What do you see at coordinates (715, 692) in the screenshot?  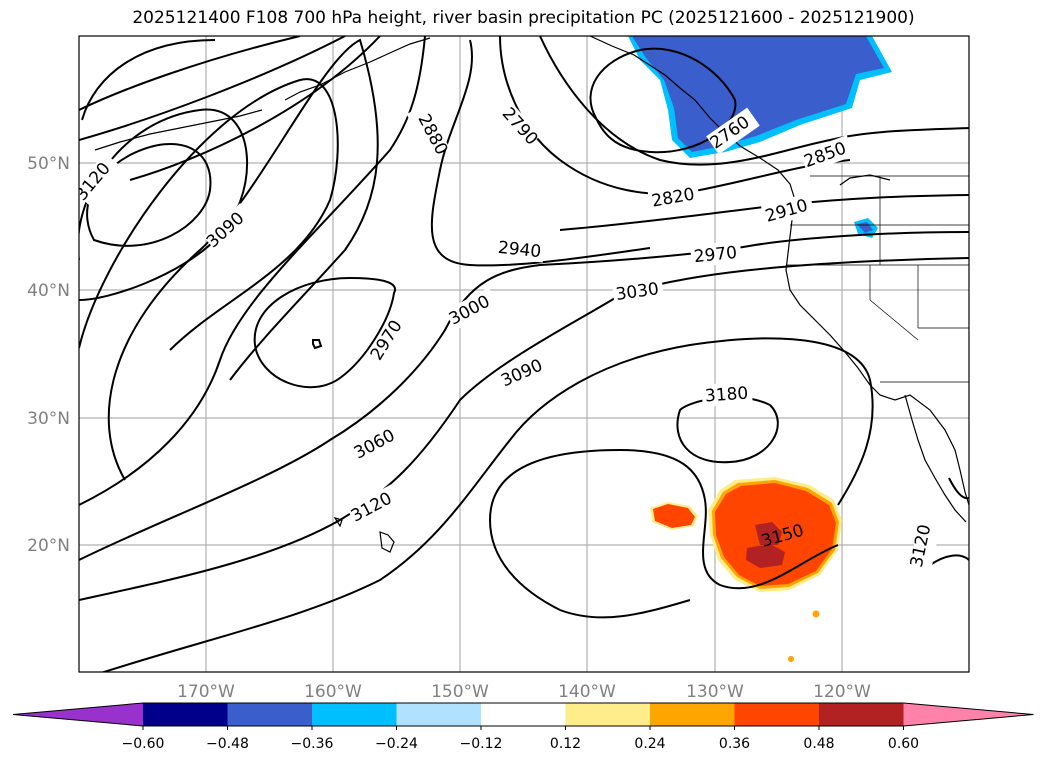 I see `lon-tick-label: 130°W` at bounding box center [715, 692].